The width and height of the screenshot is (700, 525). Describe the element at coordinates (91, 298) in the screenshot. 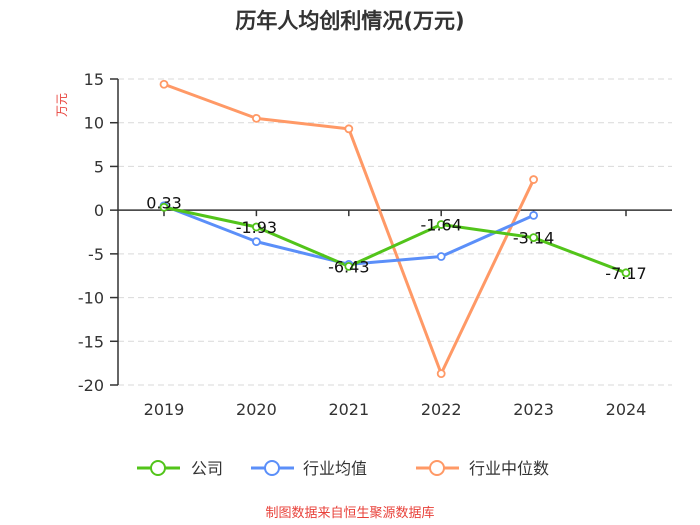

I see `y-tick-label: -10` at that location.